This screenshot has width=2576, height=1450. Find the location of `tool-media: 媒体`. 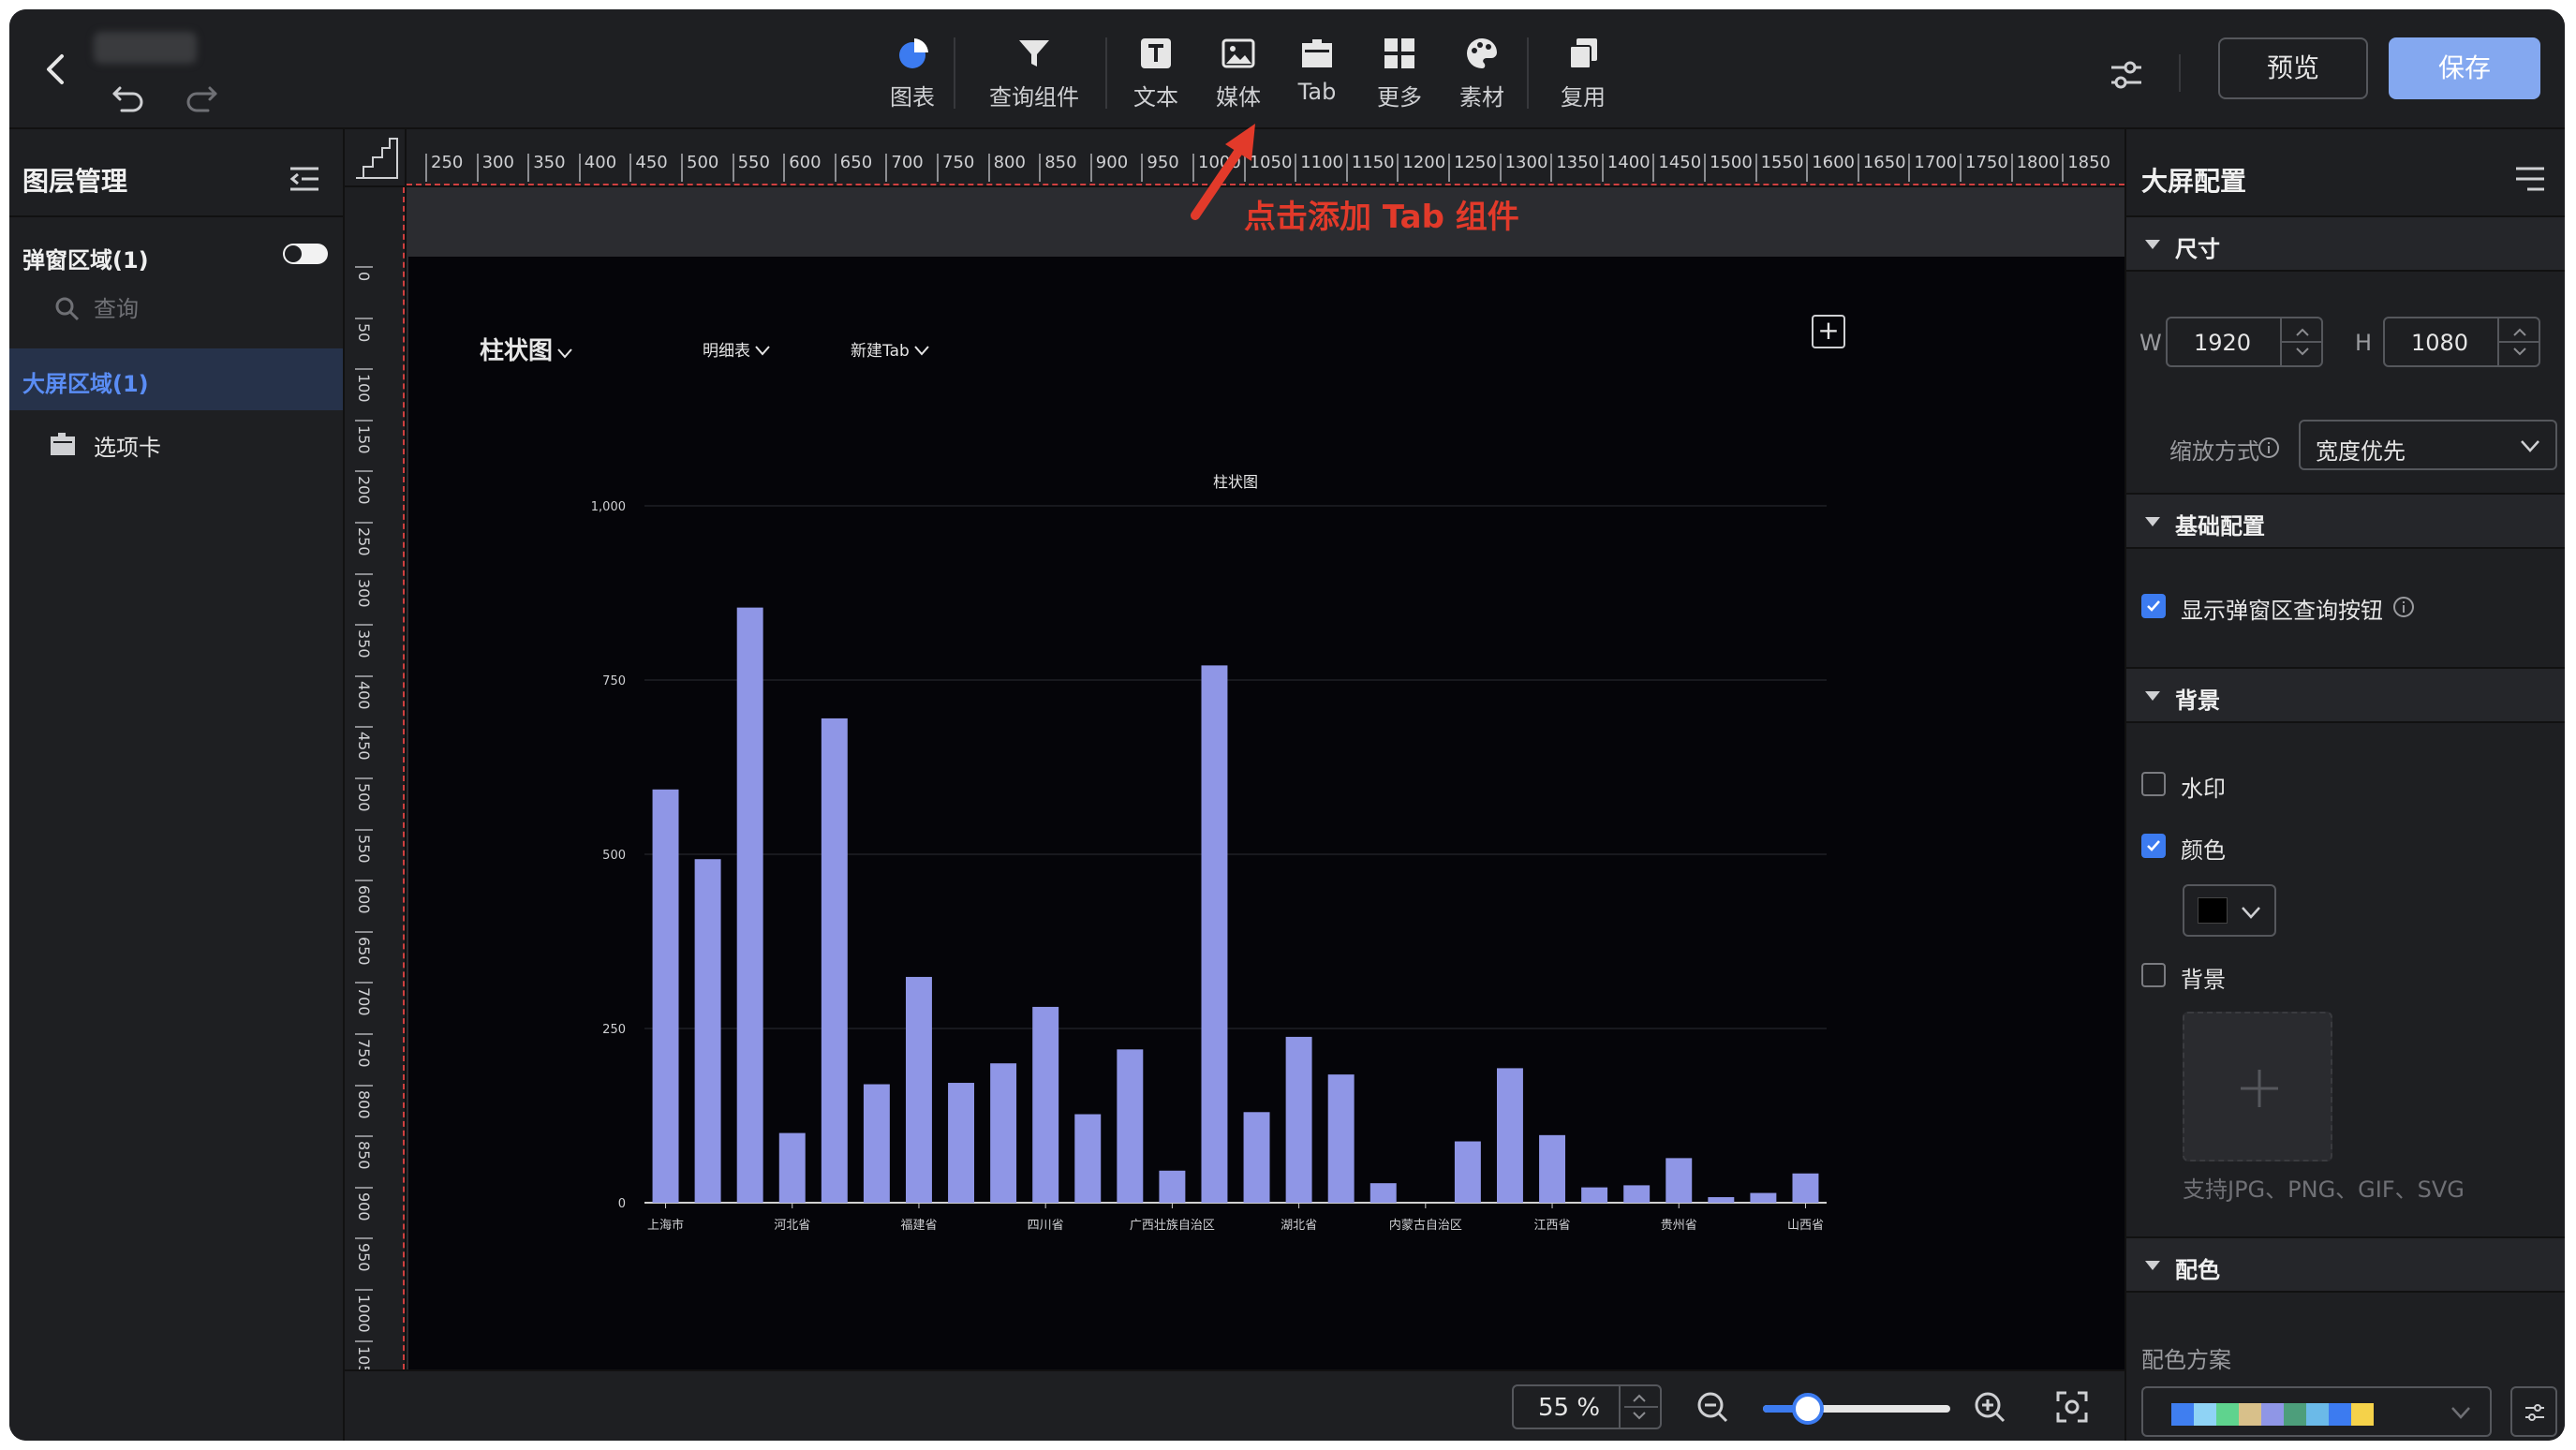

tool-media: 媒体 is located at coordinates (1238, 78).